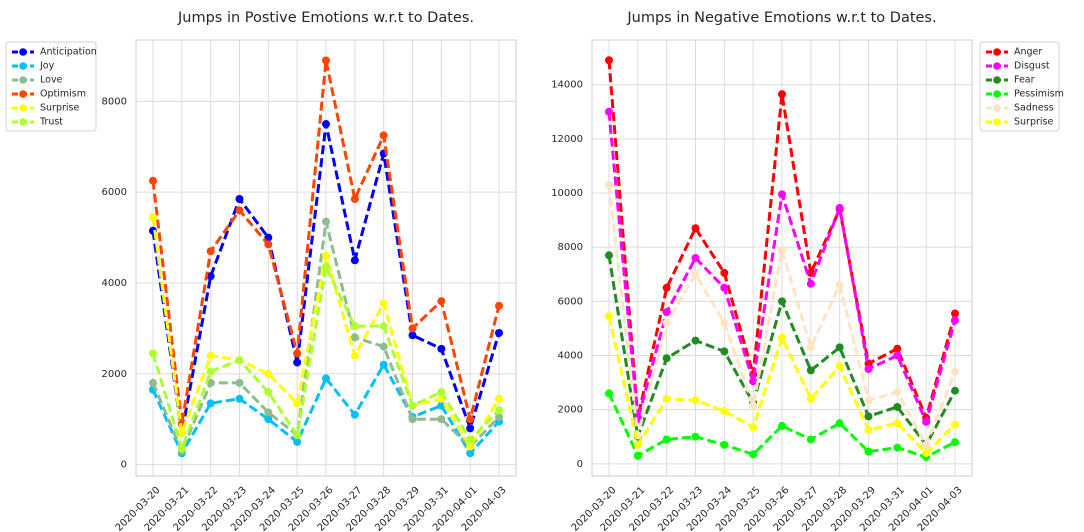 The image size is (1084, 532). I want to click on legend-label: Trust, so click(51, 122).